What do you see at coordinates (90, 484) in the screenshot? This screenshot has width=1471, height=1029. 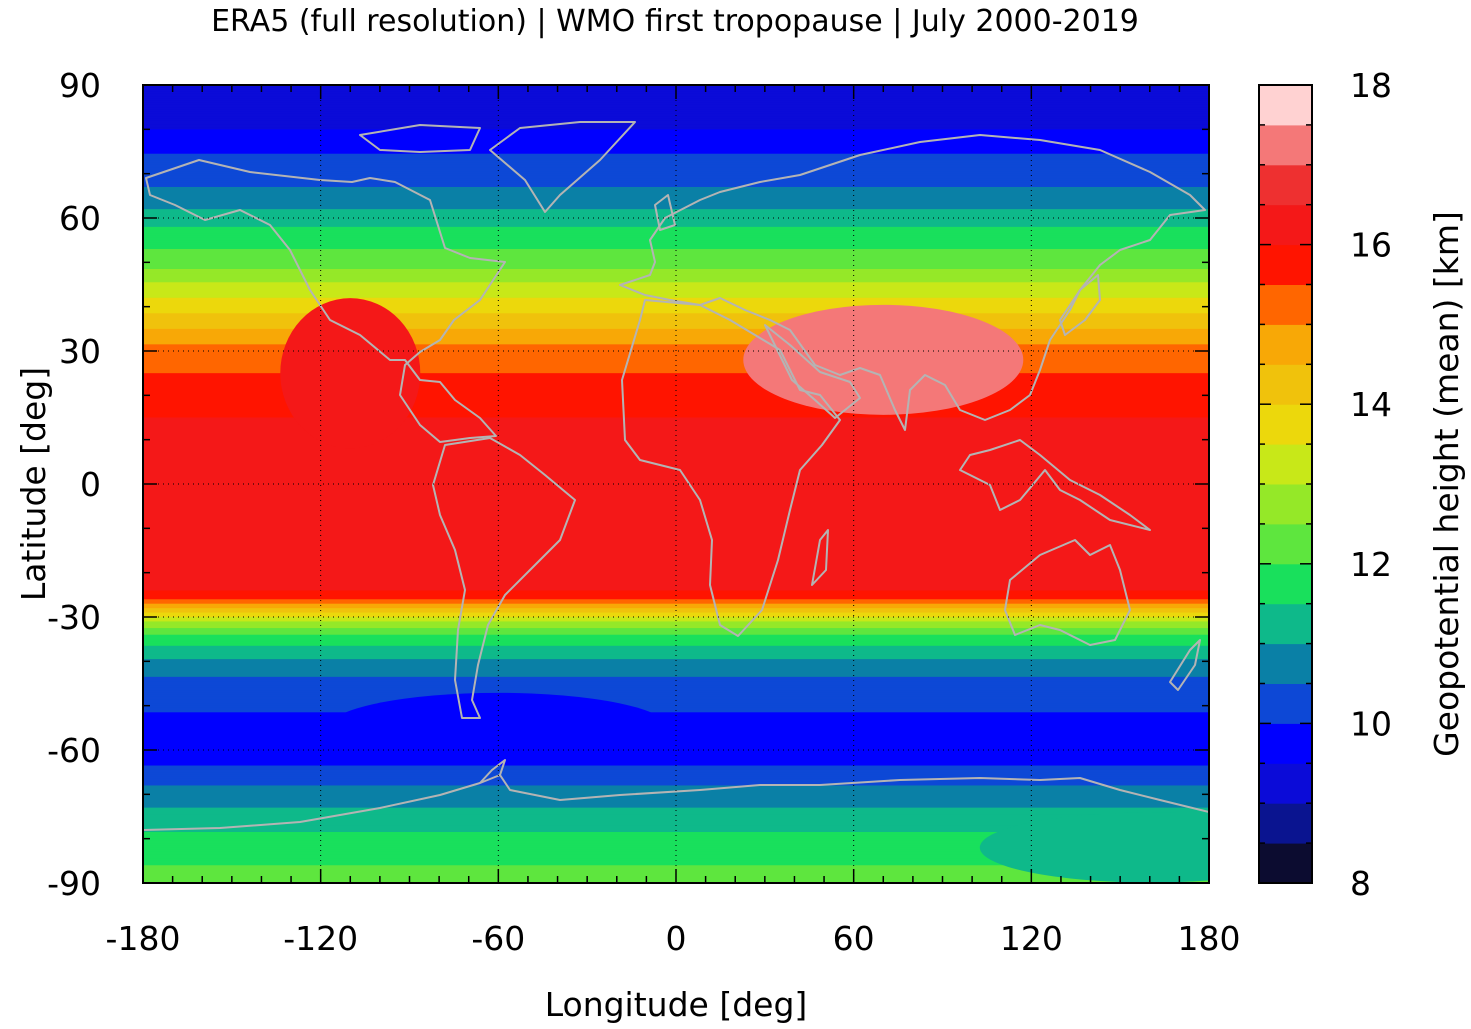 I see `y-tick-label: 0` at bounding box center [90, 484].